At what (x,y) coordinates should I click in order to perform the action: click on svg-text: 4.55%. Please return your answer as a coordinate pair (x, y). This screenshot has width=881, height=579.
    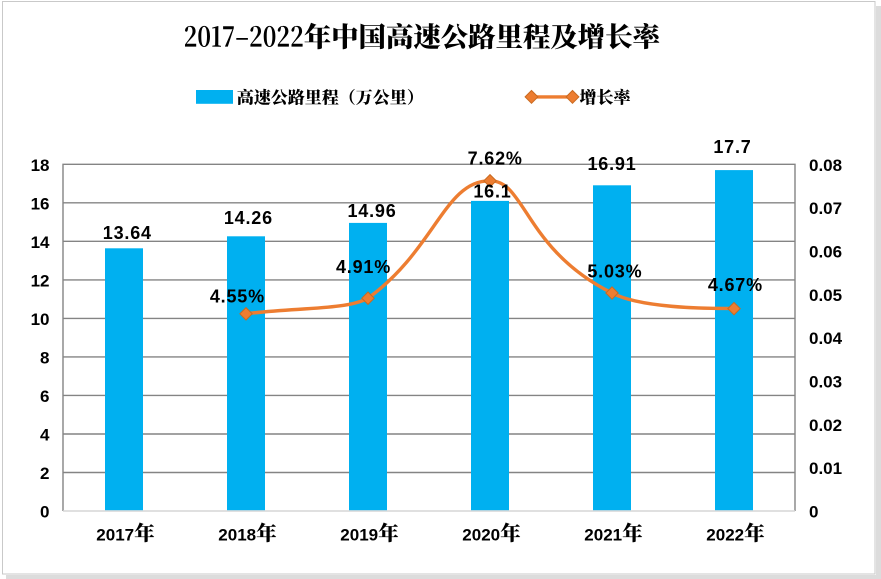
    Looking at the image, I should click on (237, 296).